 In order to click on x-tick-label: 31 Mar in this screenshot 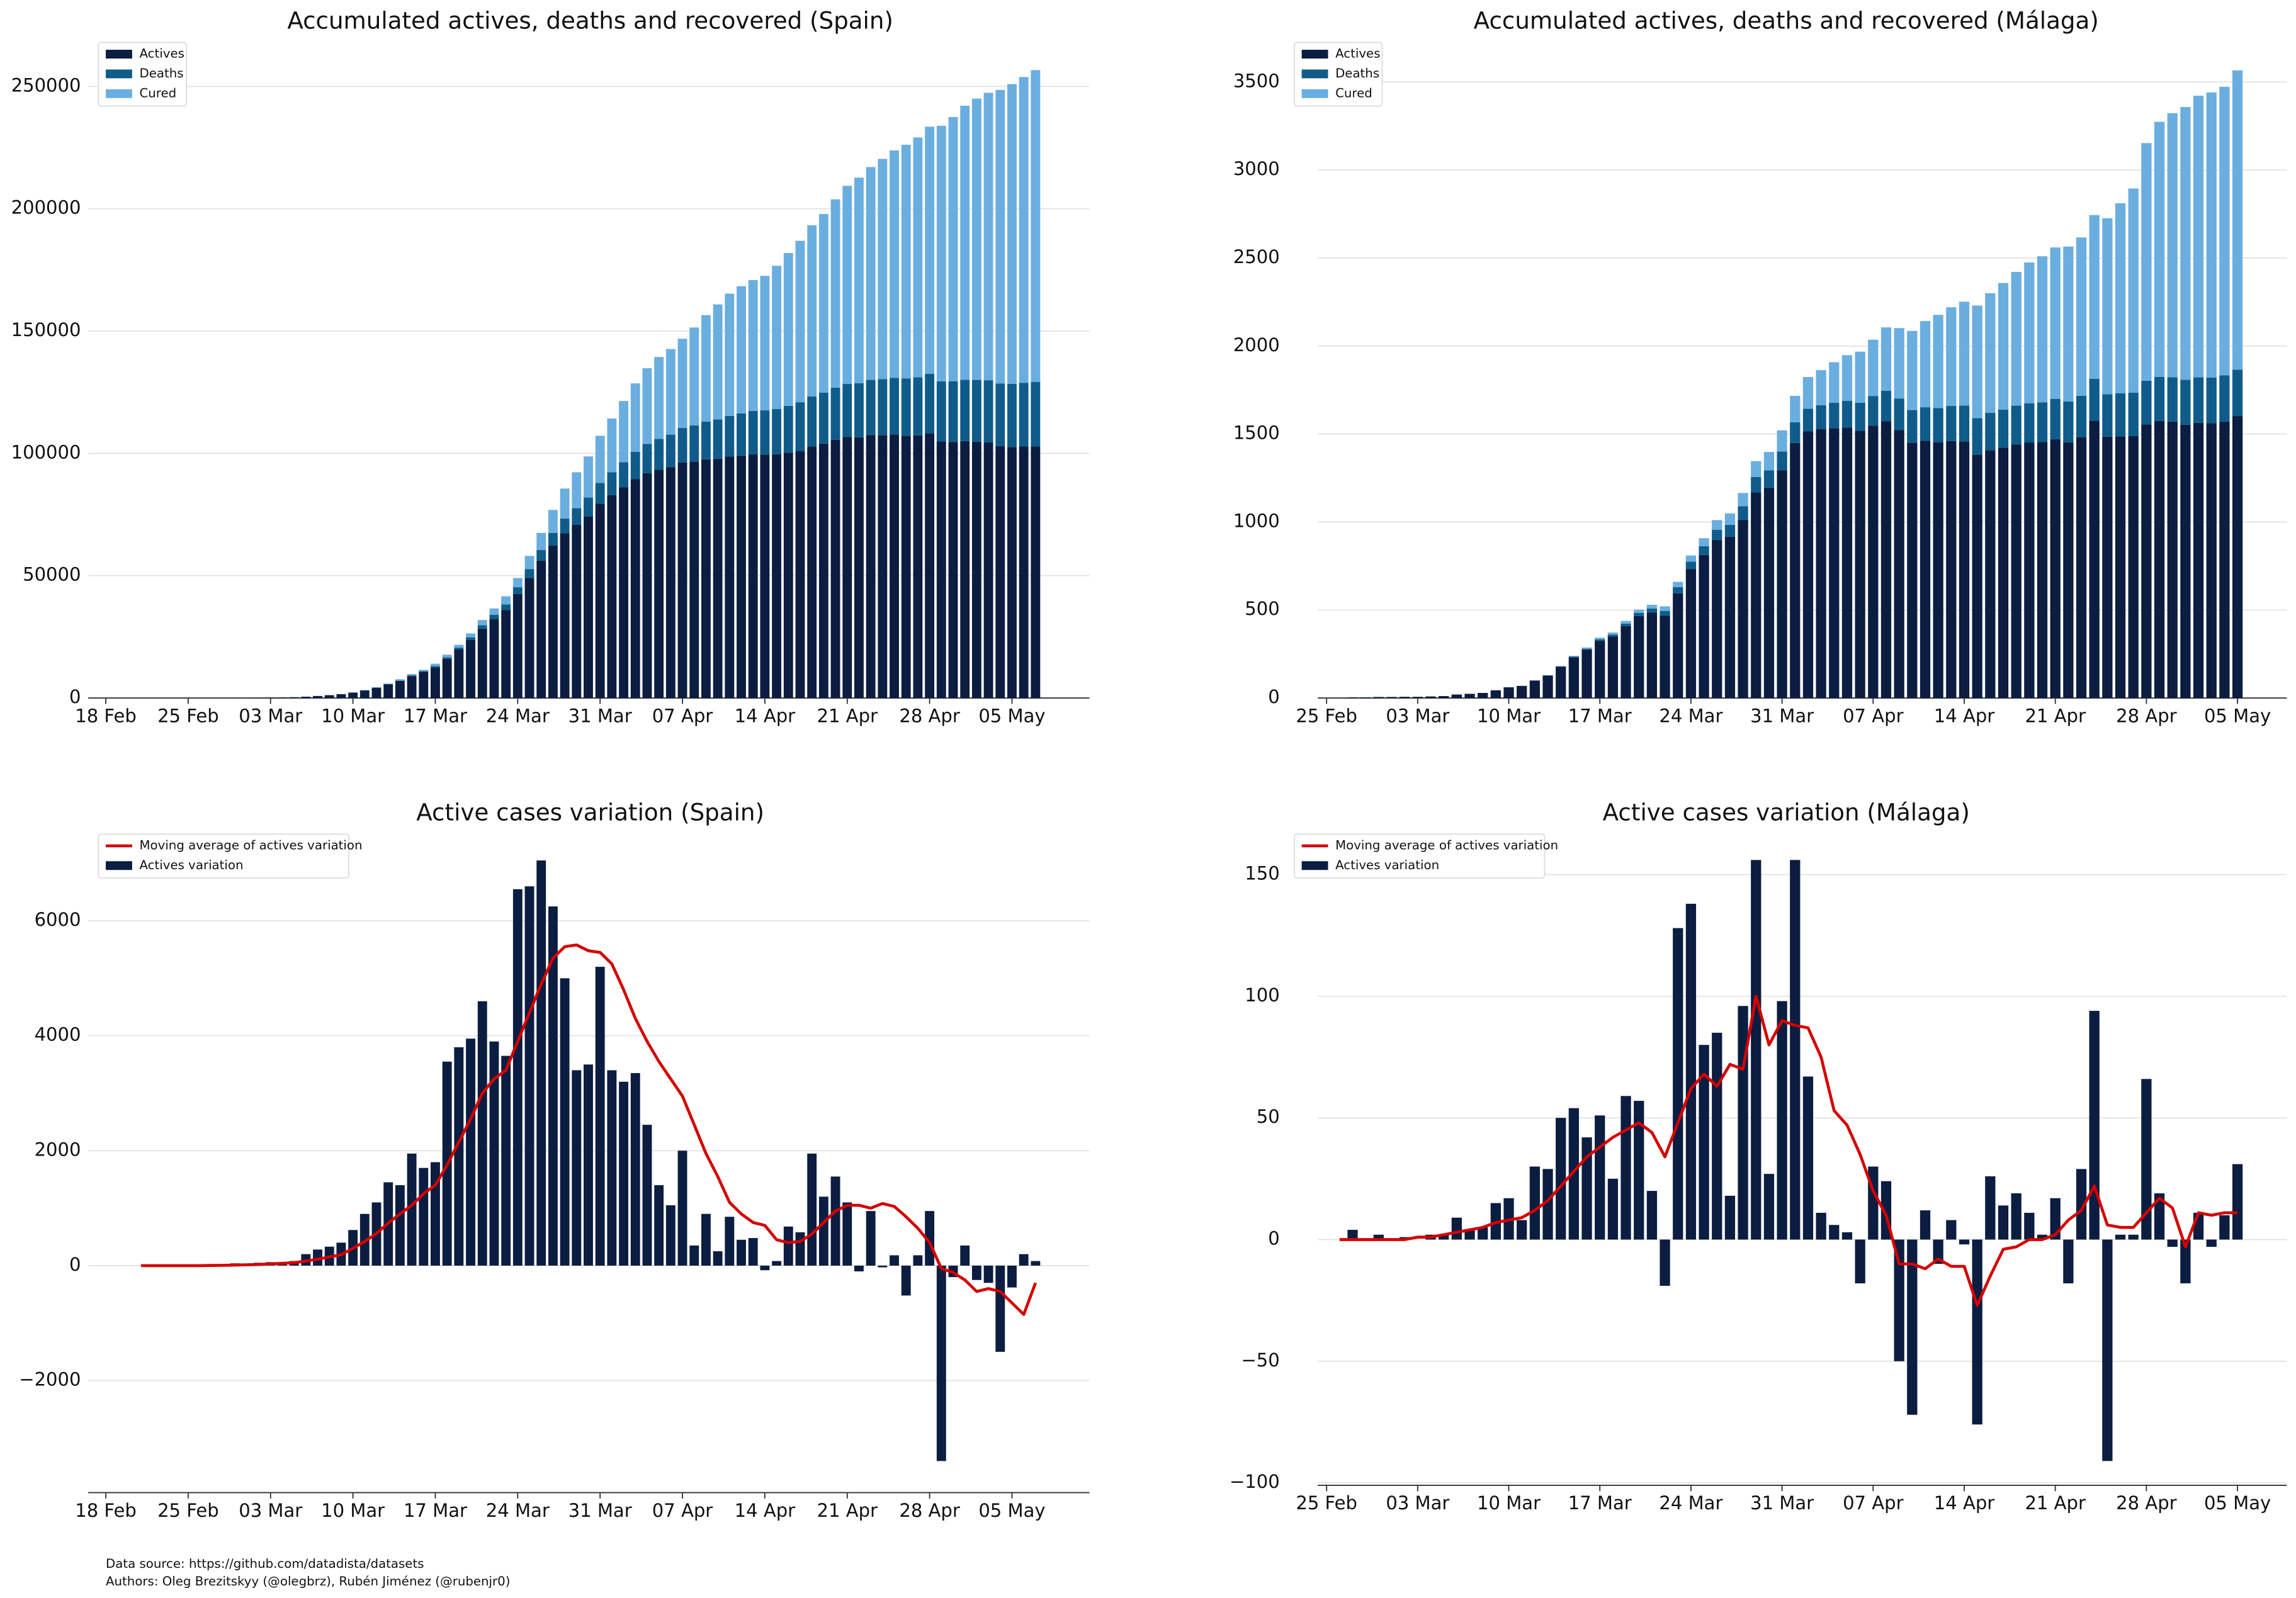, I will do `click(600, 1511)`.